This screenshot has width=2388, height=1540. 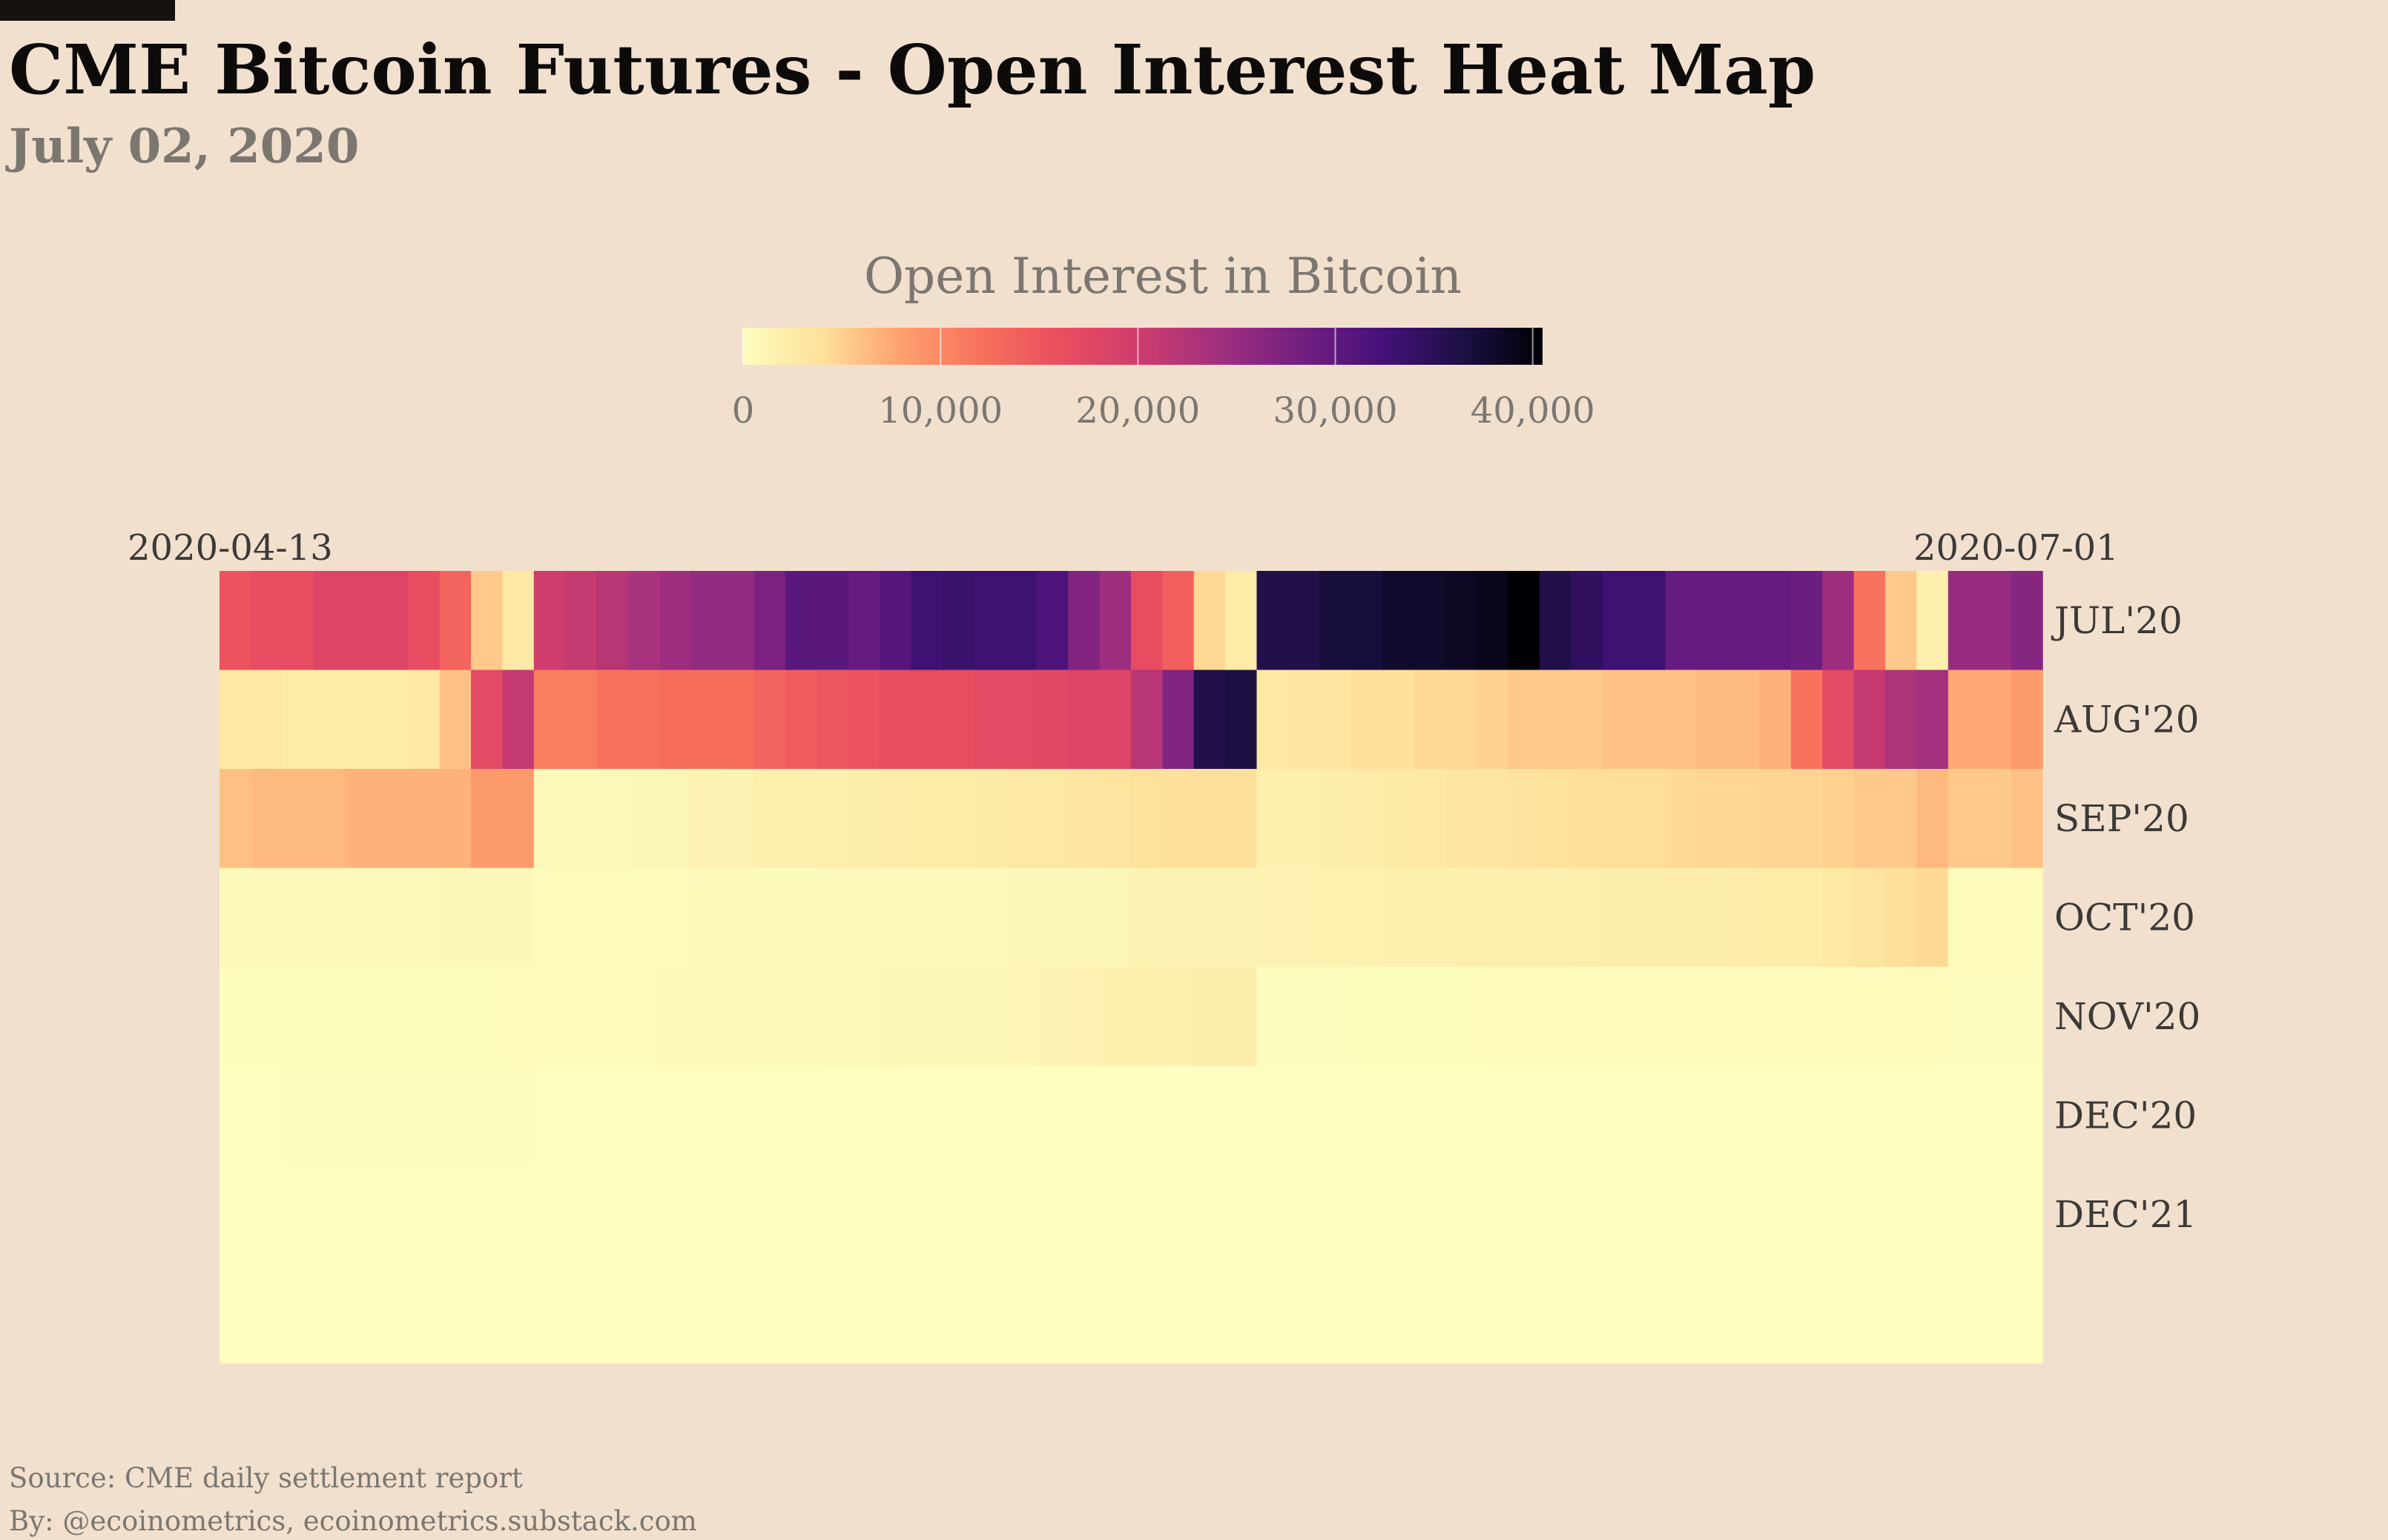 What do you see at coordinates (185, 147) in the screenshot?
I see `chart-subtitle: July 02, 2020` at bounding box center [185, 147].